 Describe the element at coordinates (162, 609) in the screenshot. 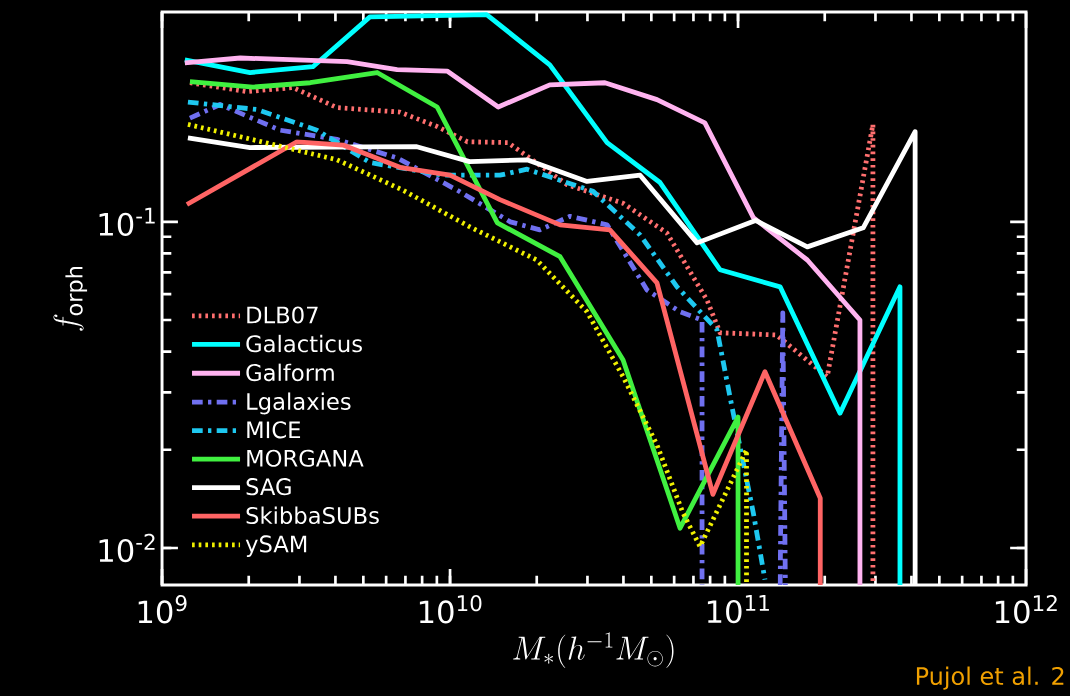

I see `x-tick-label: 10$^{9}$` at that location.